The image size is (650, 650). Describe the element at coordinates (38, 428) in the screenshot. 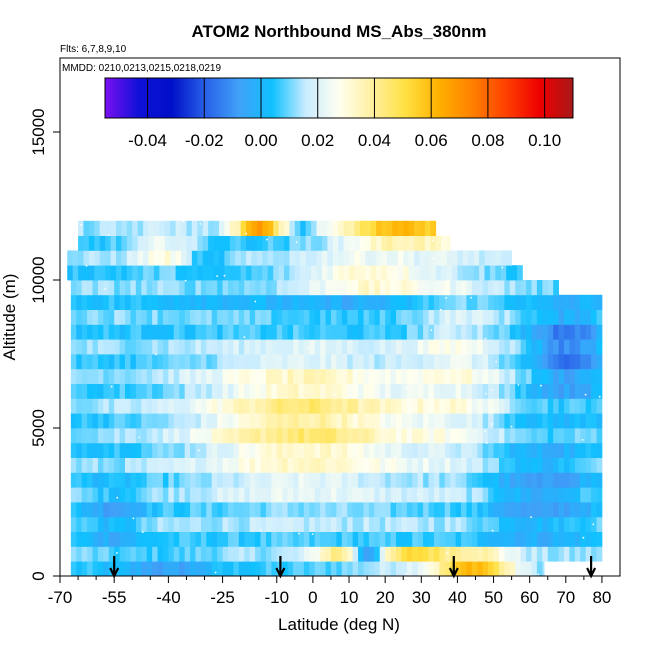

I see `y-tick-label: 5000` at that location.